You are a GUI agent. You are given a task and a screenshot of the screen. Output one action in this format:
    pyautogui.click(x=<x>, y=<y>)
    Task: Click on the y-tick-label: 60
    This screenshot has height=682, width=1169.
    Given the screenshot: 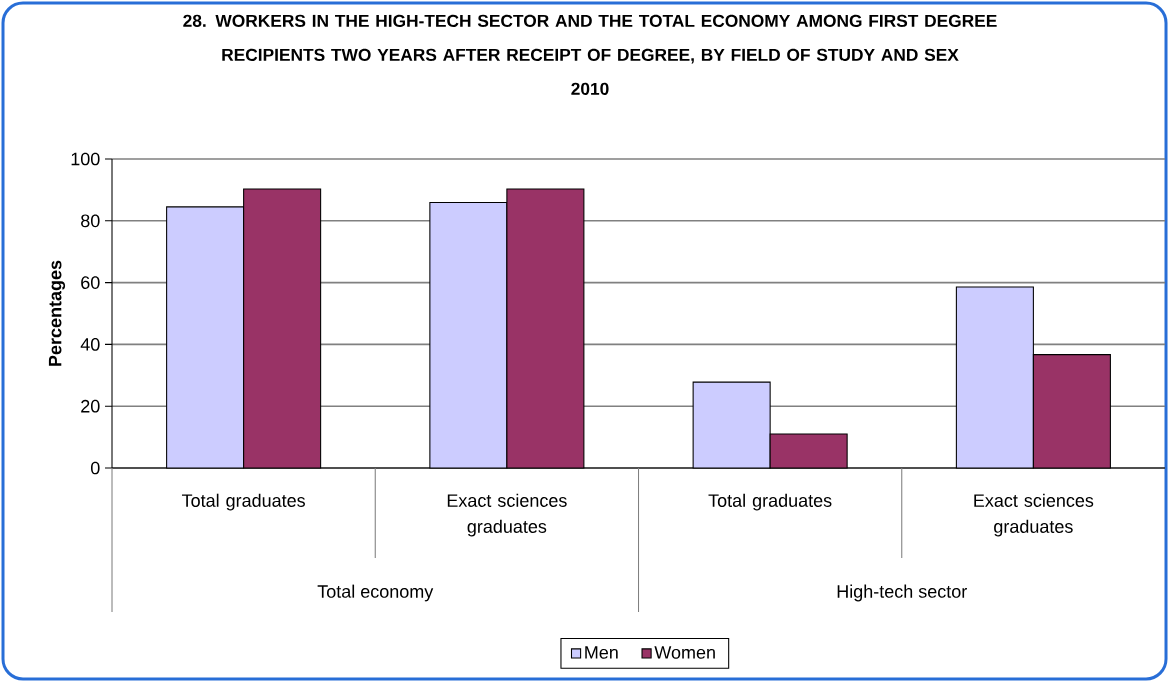 What is the action you would take?
    pyautogui.click(x=90, y=282)
    